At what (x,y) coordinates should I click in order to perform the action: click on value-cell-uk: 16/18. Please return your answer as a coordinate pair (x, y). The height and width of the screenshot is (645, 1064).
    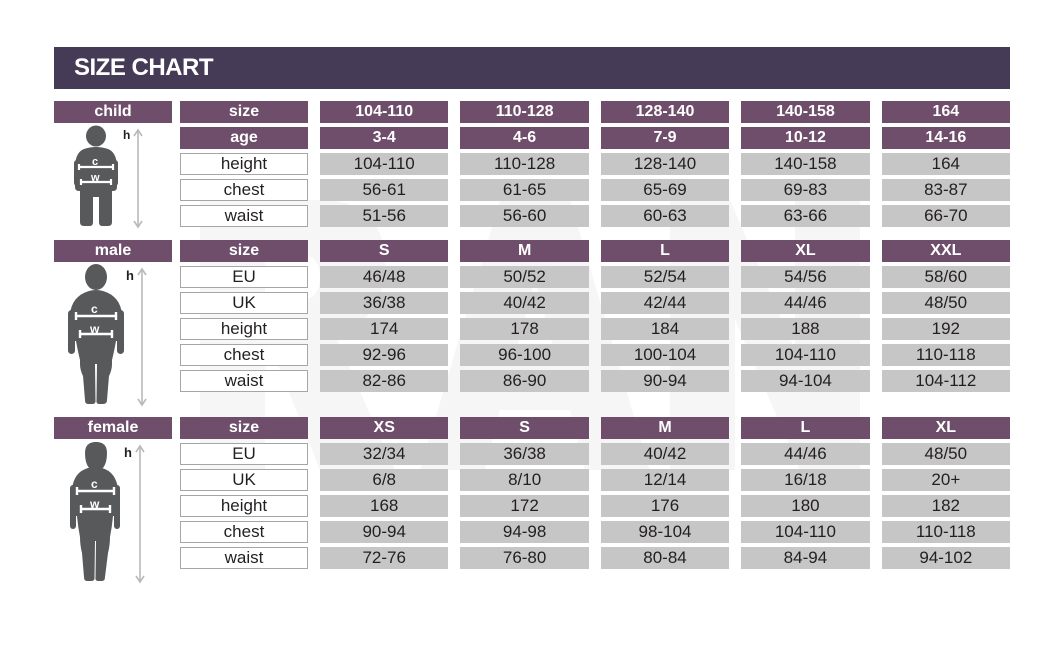
    Looking at the image, I should click on (805, 480).